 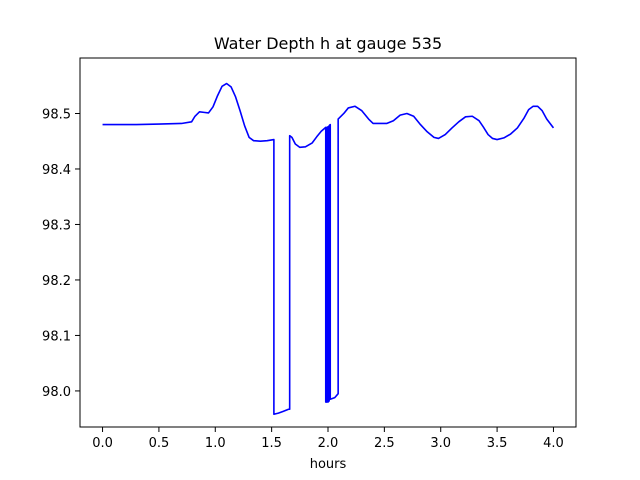 I want to click on x-tick-label: 3.0, so click(x=440, y=443).